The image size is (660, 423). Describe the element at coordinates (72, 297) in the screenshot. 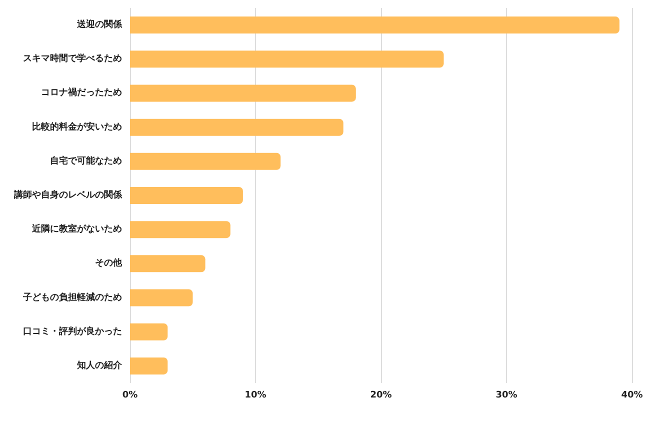

I see `y-tick-label: 子どもの負担軽減のため` at that location.